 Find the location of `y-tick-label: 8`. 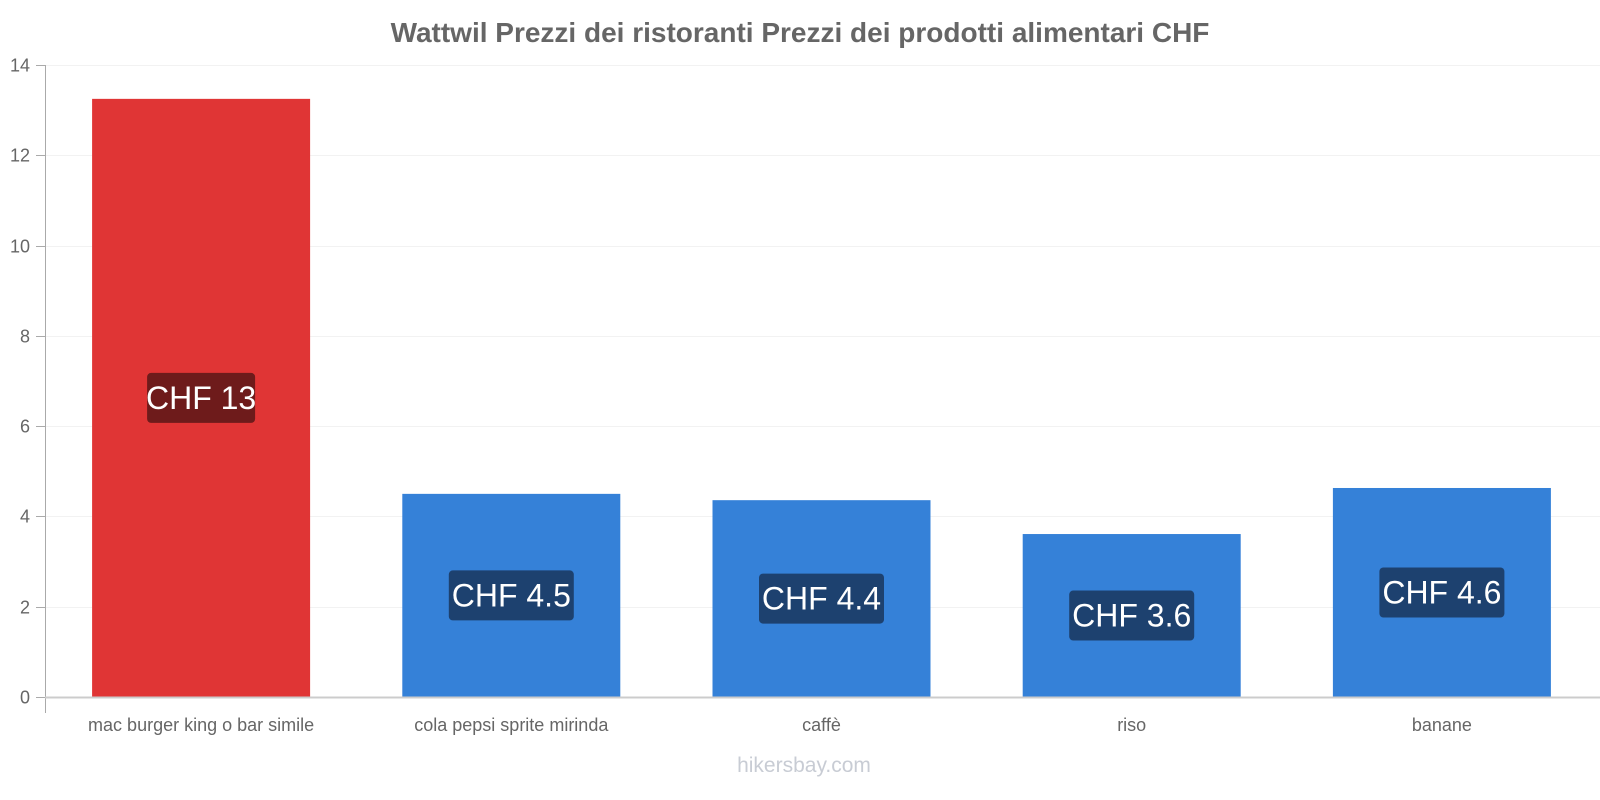

y-tick-label: 8 is located at coordinates (25, 337).